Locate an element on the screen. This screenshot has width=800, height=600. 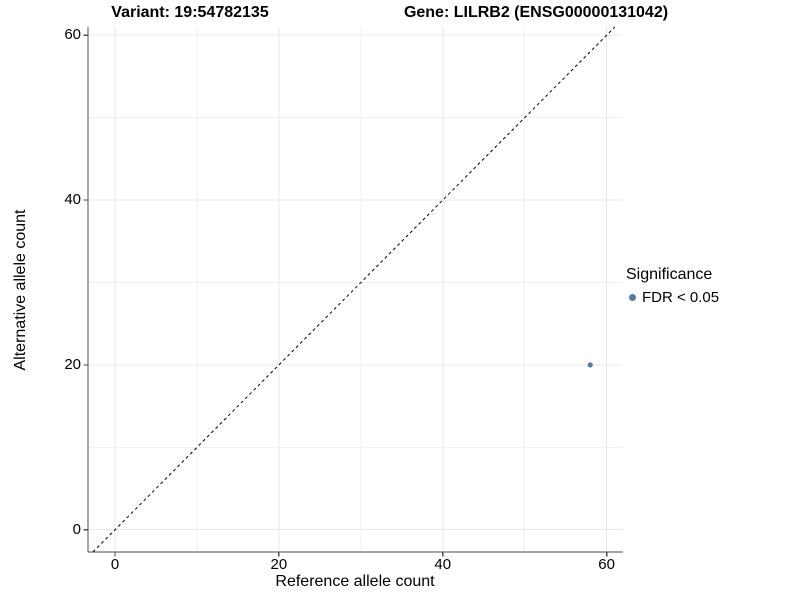
legend-item-label: FDR < 0.05 is located at coordinates (681, 297).